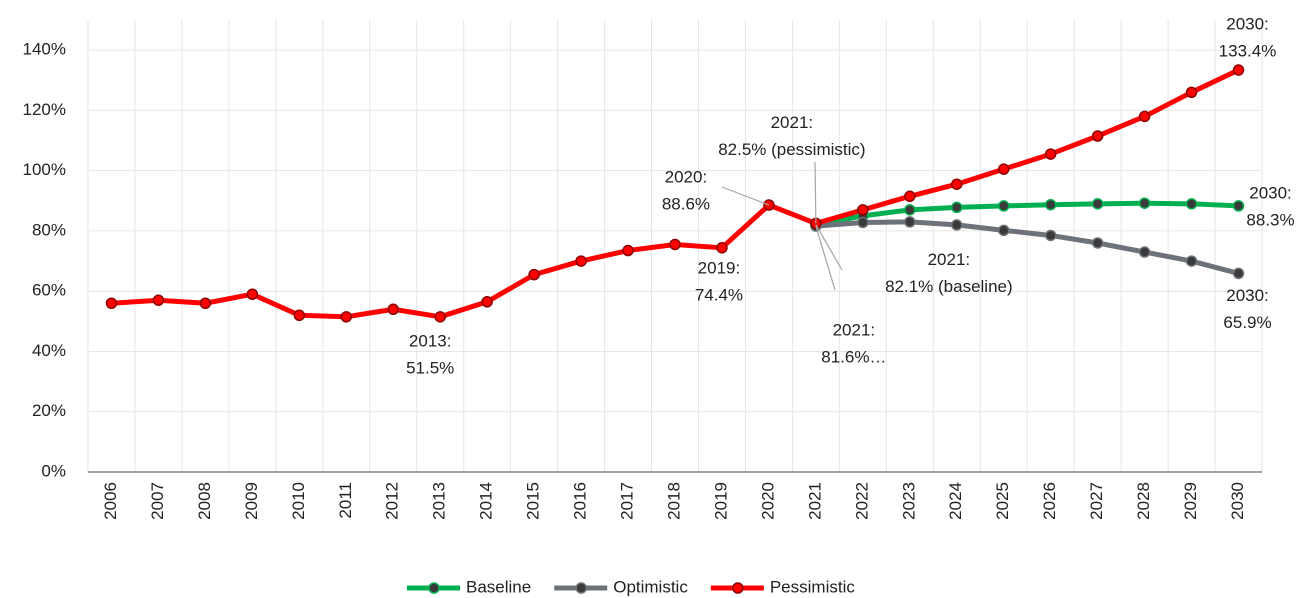  What do you see at coordinates (251, 501) in the screenshot?
I see `x-tick-label: 2009` at bounding box center [251, 501].